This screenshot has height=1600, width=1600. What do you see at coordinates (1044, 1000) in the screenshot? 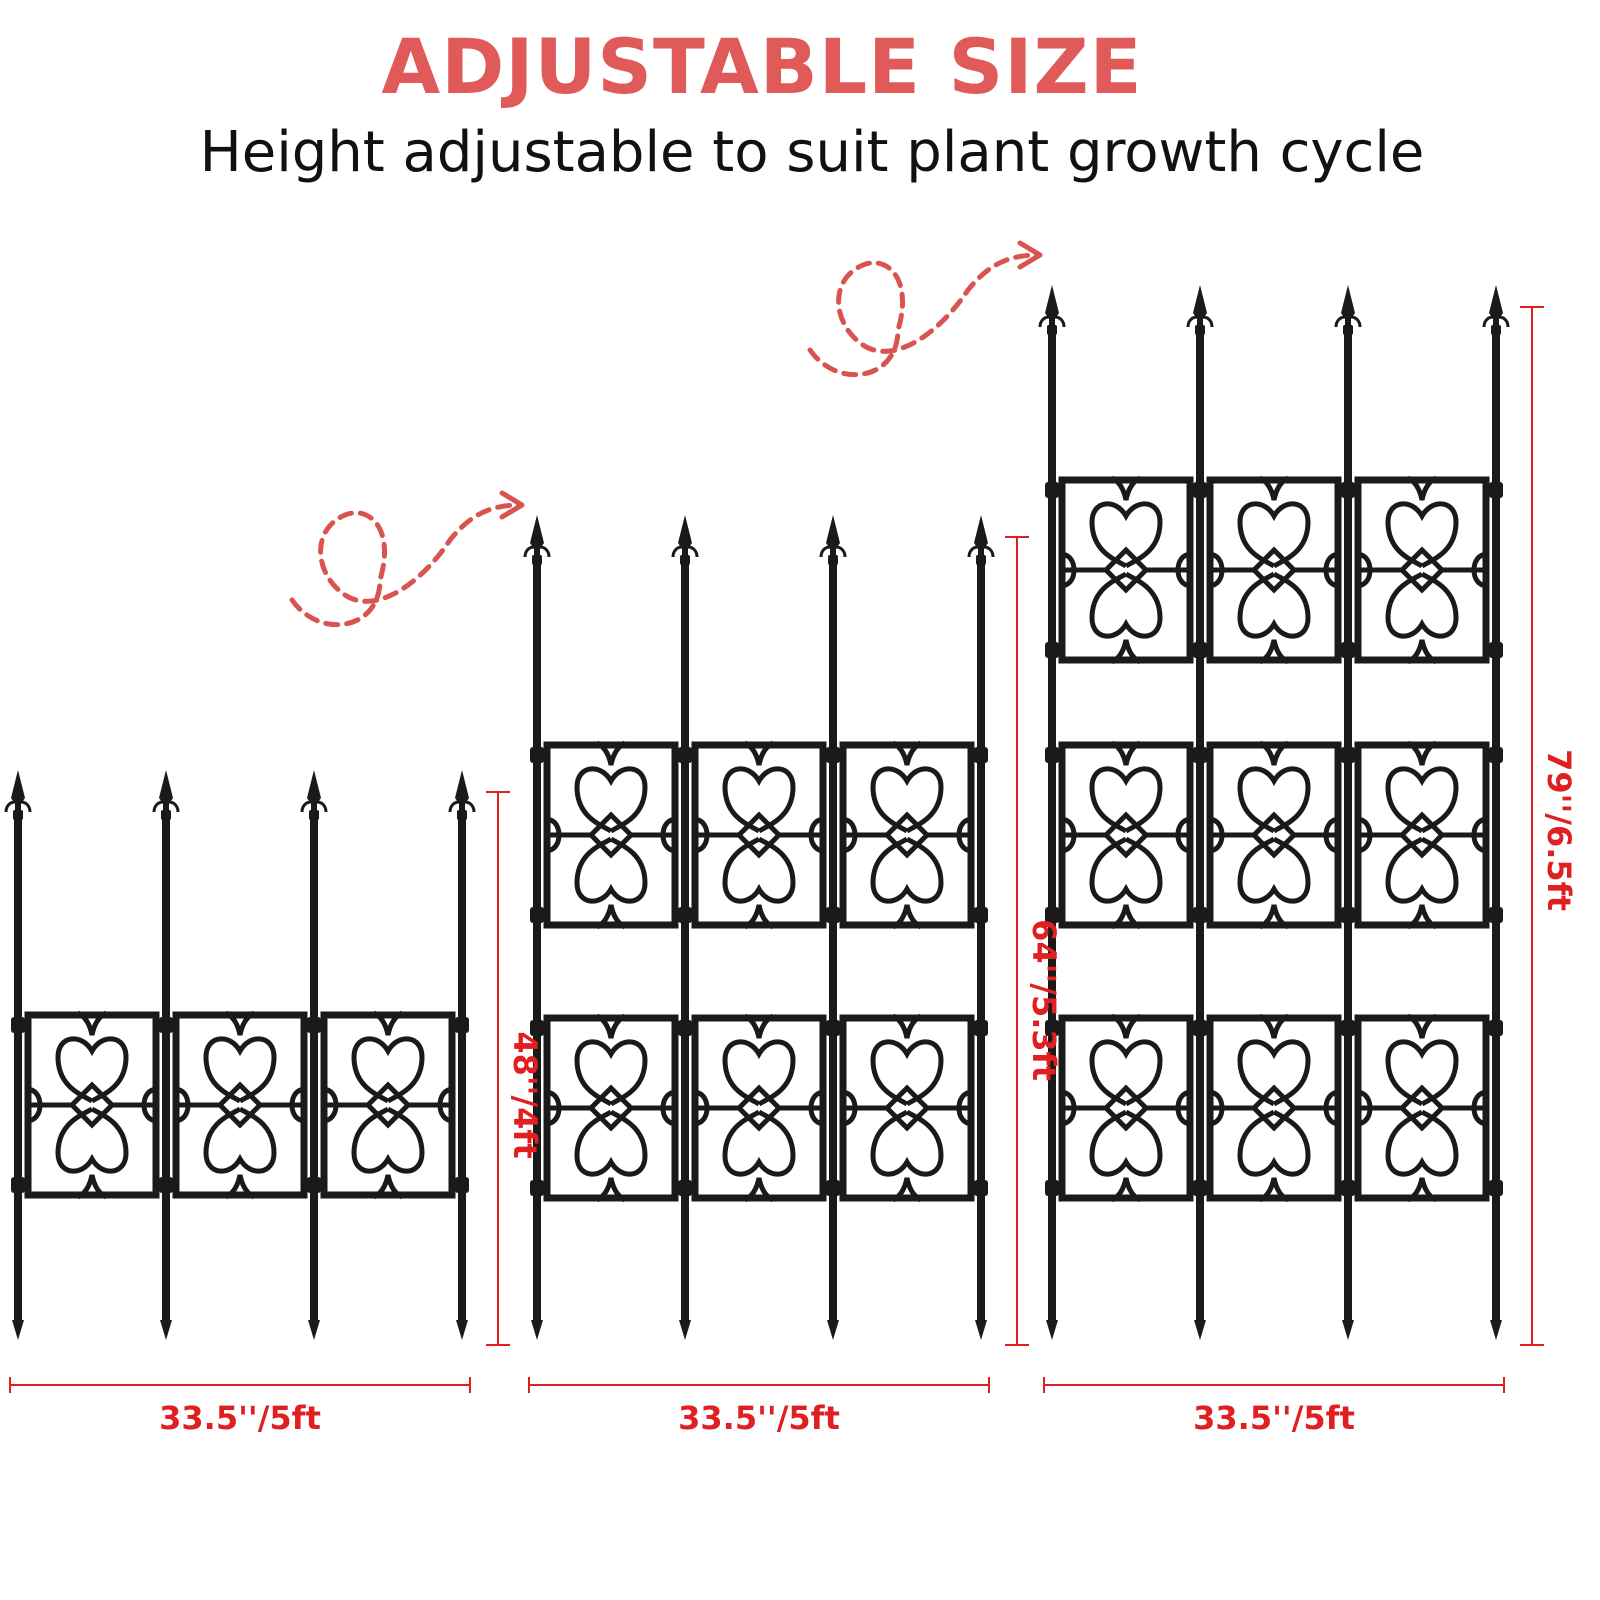
I see `height-label: 64''/5.3ft` at bounding box center [1044, 1000].